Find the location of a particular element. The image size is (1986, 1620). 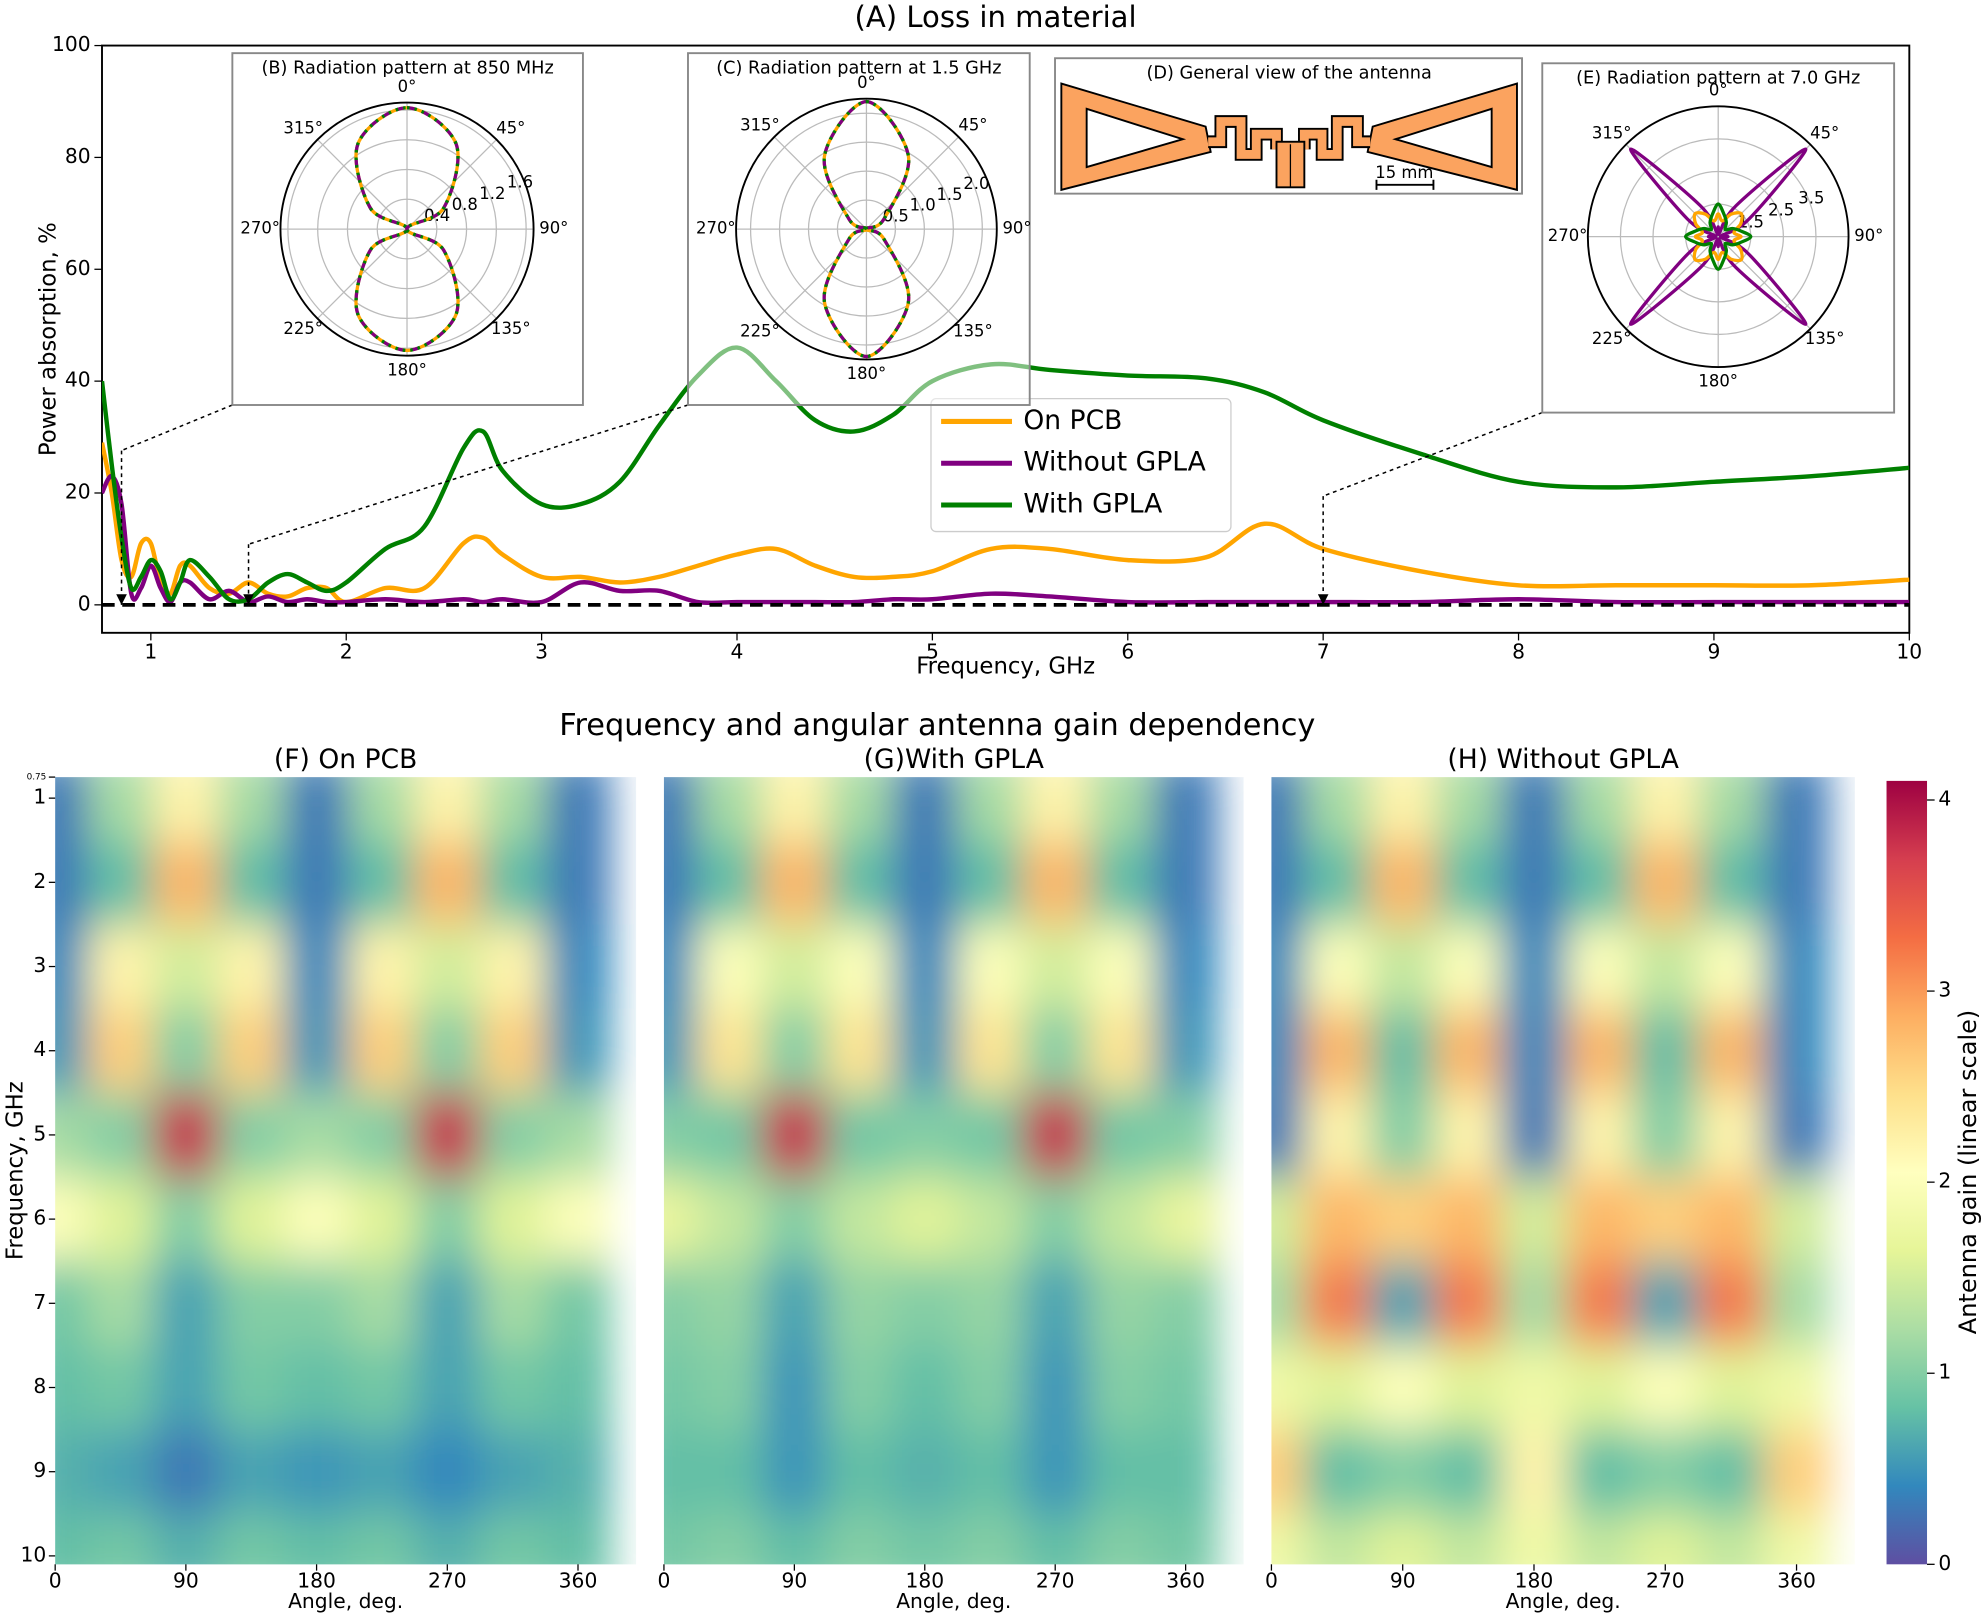

x-tick-label: 0 is located at coordinates (663, 1581).